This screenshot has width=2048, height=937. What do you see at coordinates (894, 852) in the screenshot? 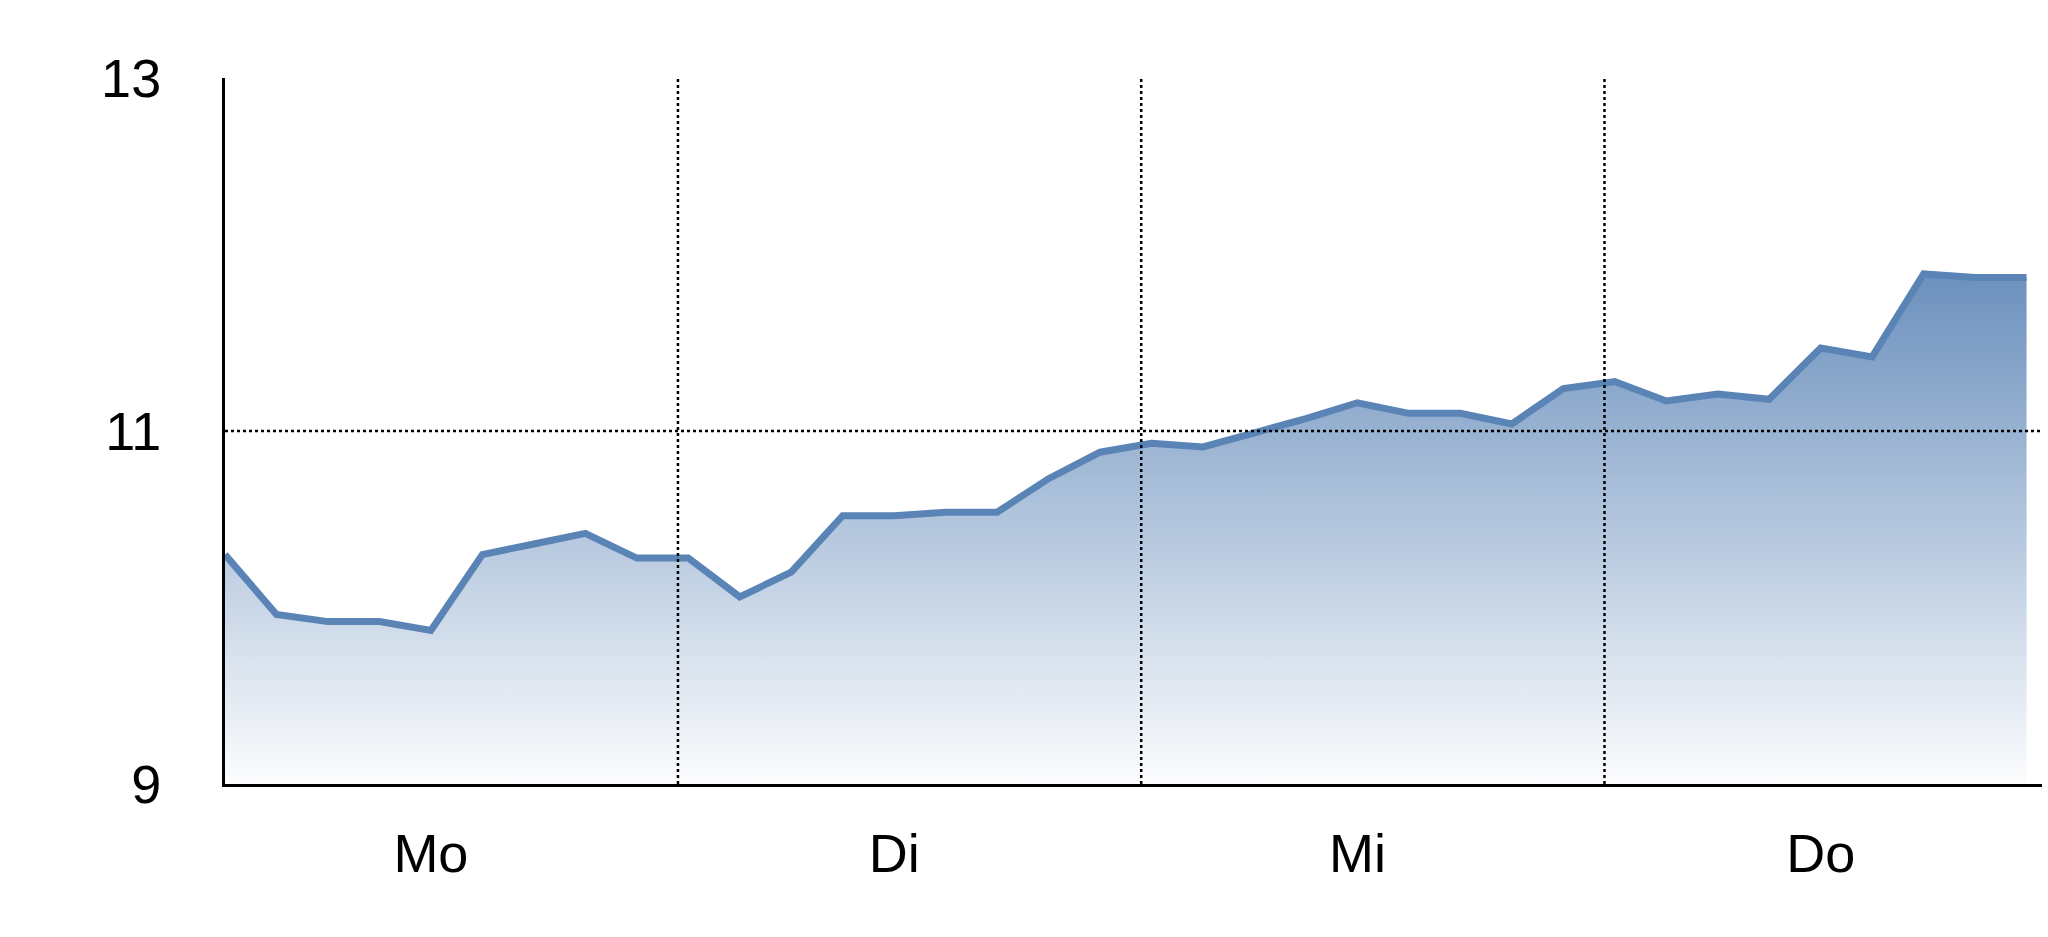
I see `x-tick-label: Di` at bounding box center [894, 852].